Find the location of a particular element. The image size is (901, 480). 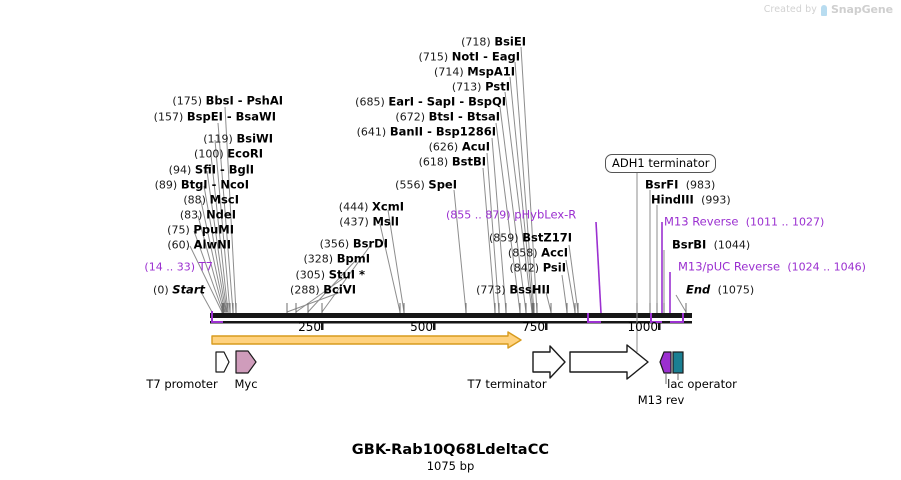

enzyme-name: AccI is located at coordinates (554, 252).